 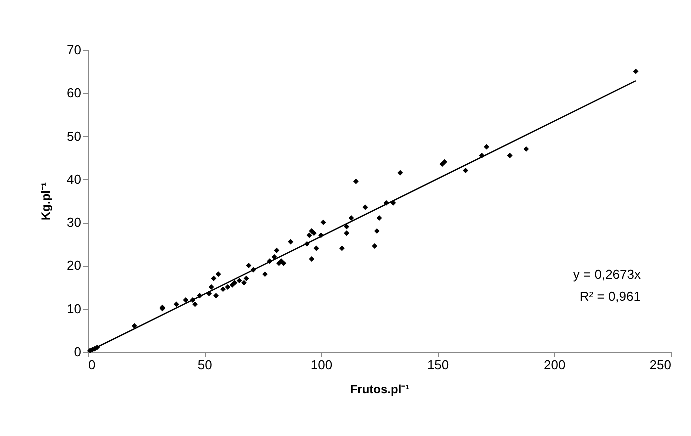 I want to click on x-tick-label: 250, so click(x=661, y=365).